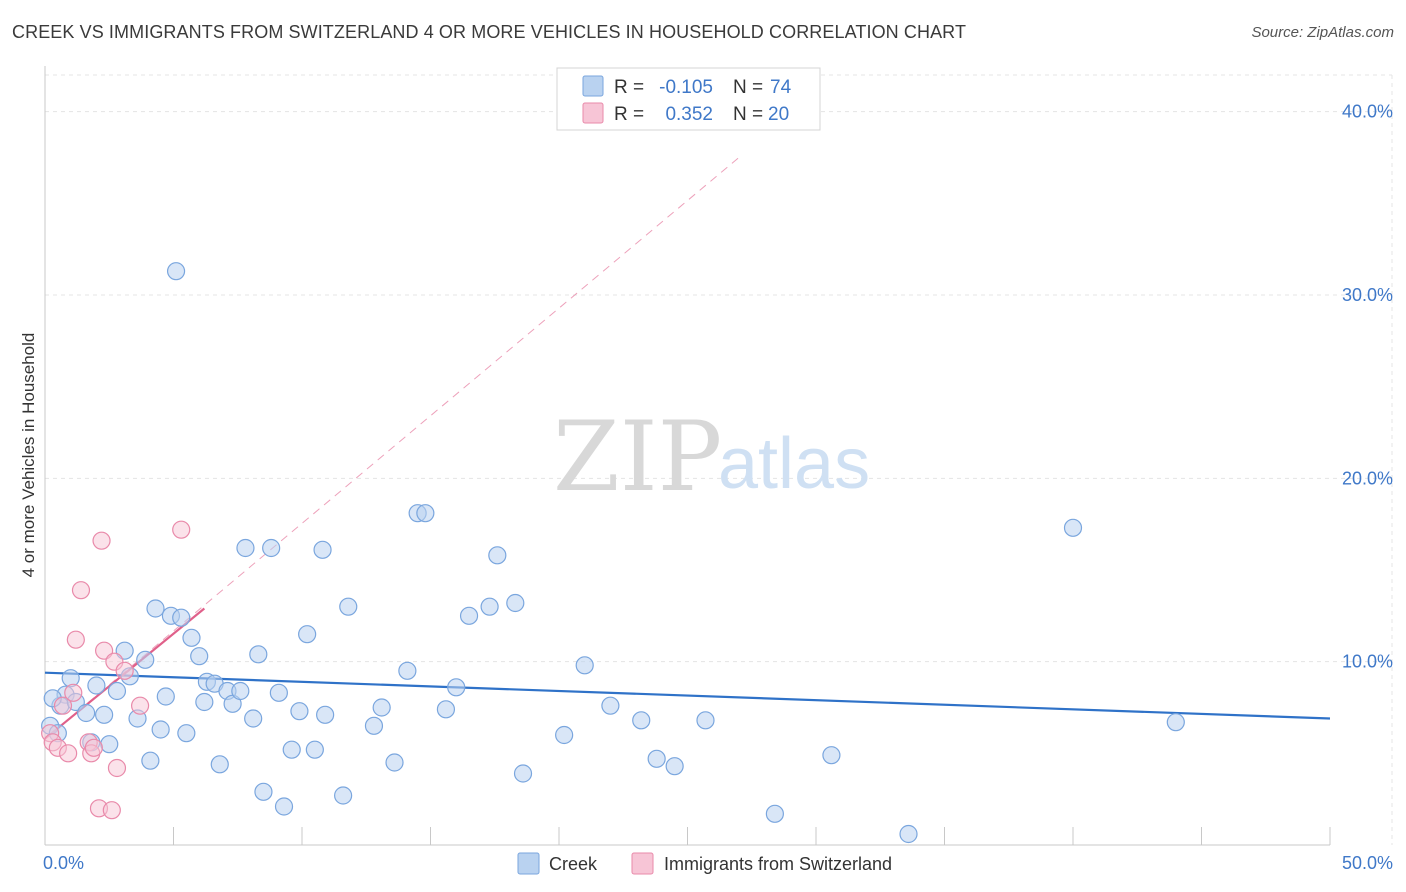  What do you see at coordinates (528, 863) in the screenshot?
I see `series-legend-swatch-creek` at bounding box center [528, 863].